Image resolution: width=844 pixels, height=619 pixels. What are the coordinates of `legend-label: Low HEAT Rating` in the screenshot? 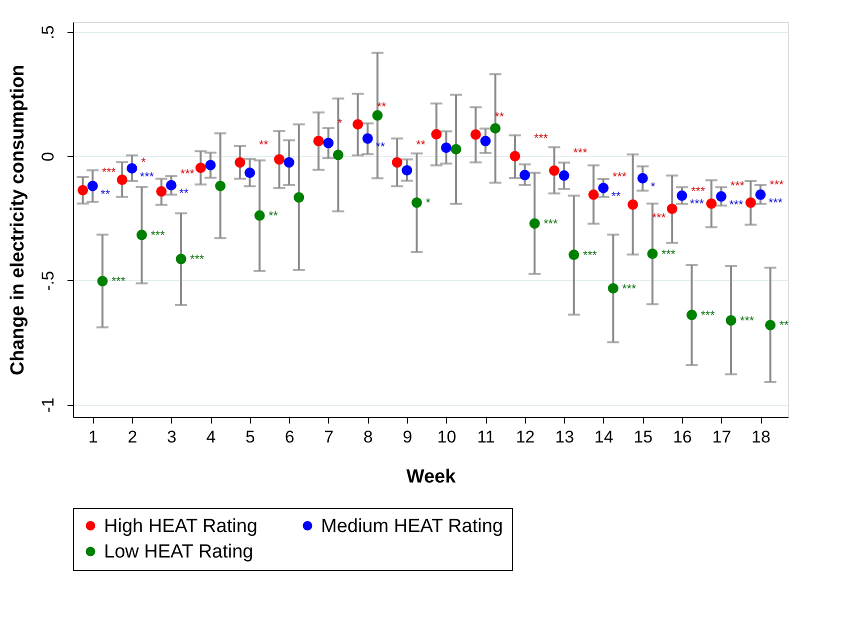 It's located at (179, 552).